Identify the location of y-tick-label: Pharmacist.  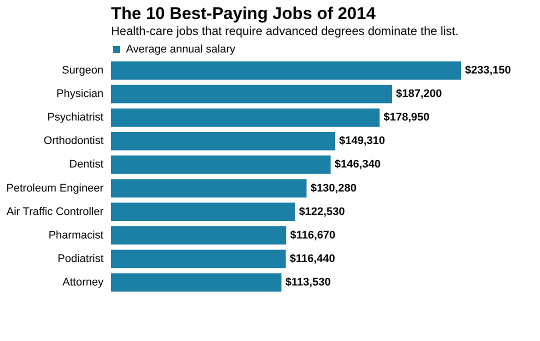
(76, 235).